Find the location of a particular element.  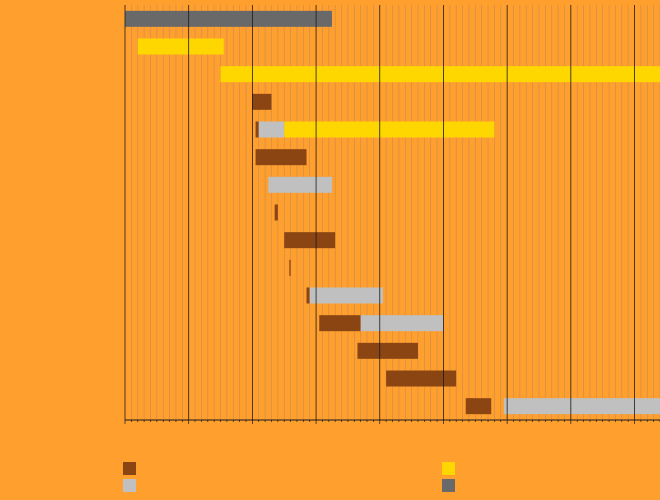

x-axis is located at coordinates (392, 421).